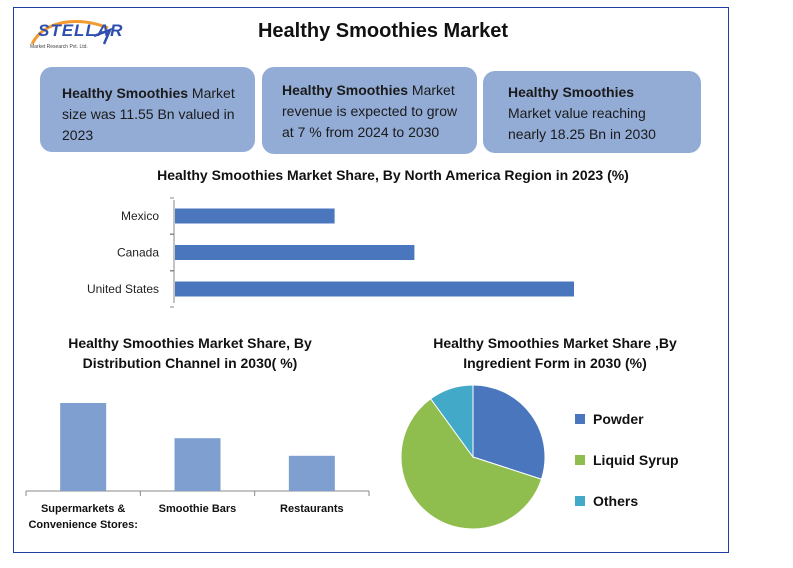 The image size is (793, 568). I want to click on pie-slice-powder, so click(509, 432).